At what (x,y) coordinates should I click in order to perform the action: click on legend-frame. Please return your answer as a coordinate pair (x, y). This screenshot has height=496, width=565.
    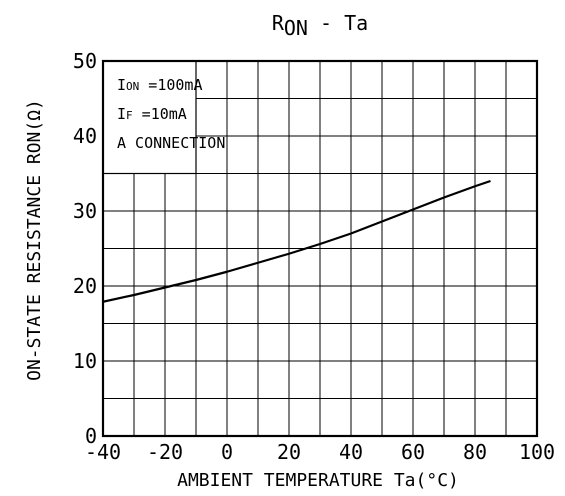
    Looking at the image, I should click on (149, 117).